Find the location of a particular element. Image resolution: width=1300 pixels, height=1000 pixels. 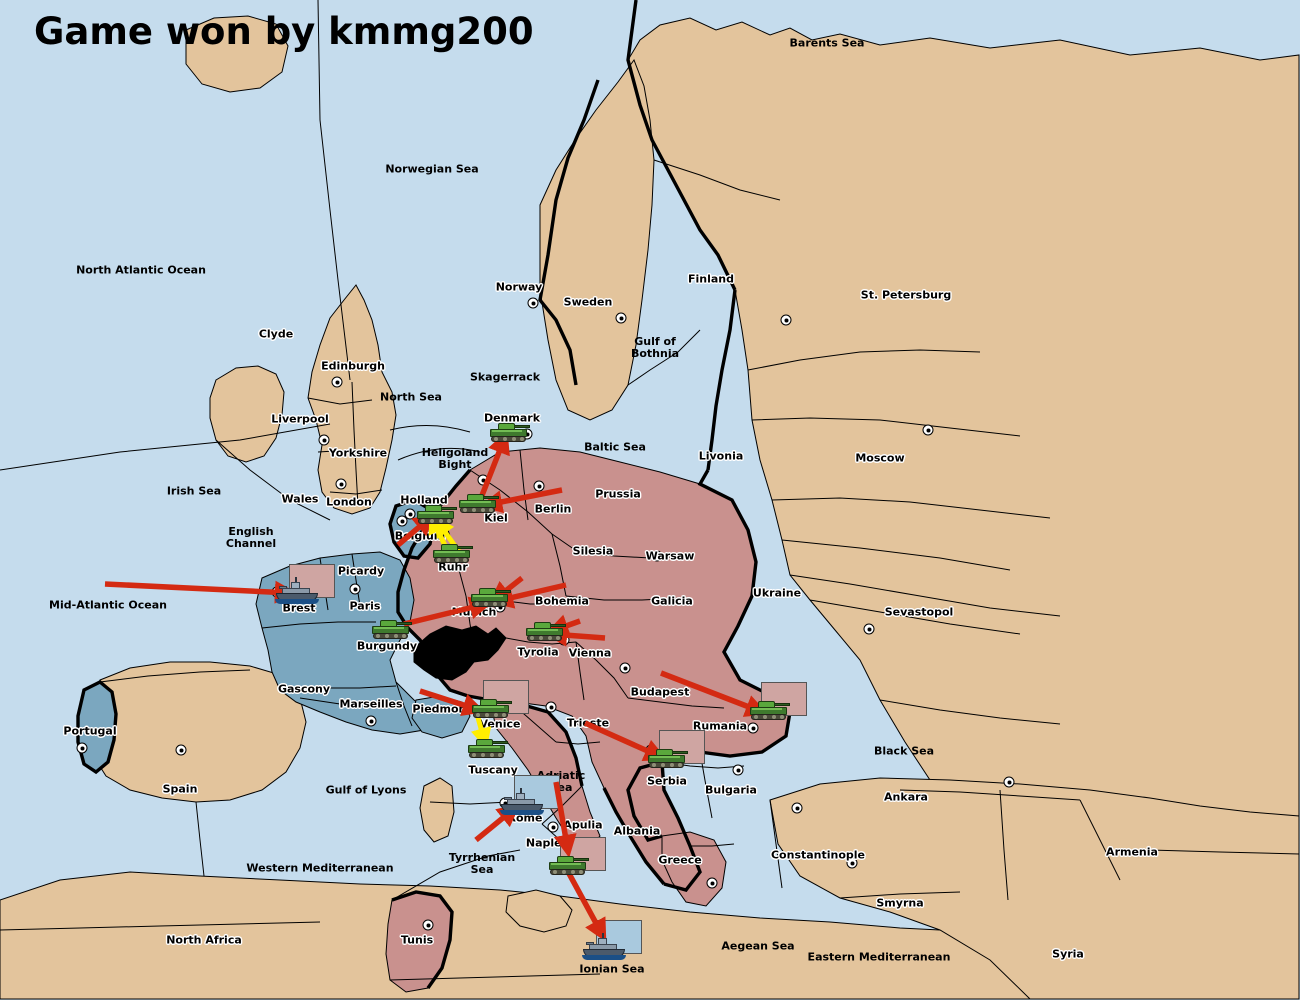

unit-army-serbia is located at coordinates (667, 758).